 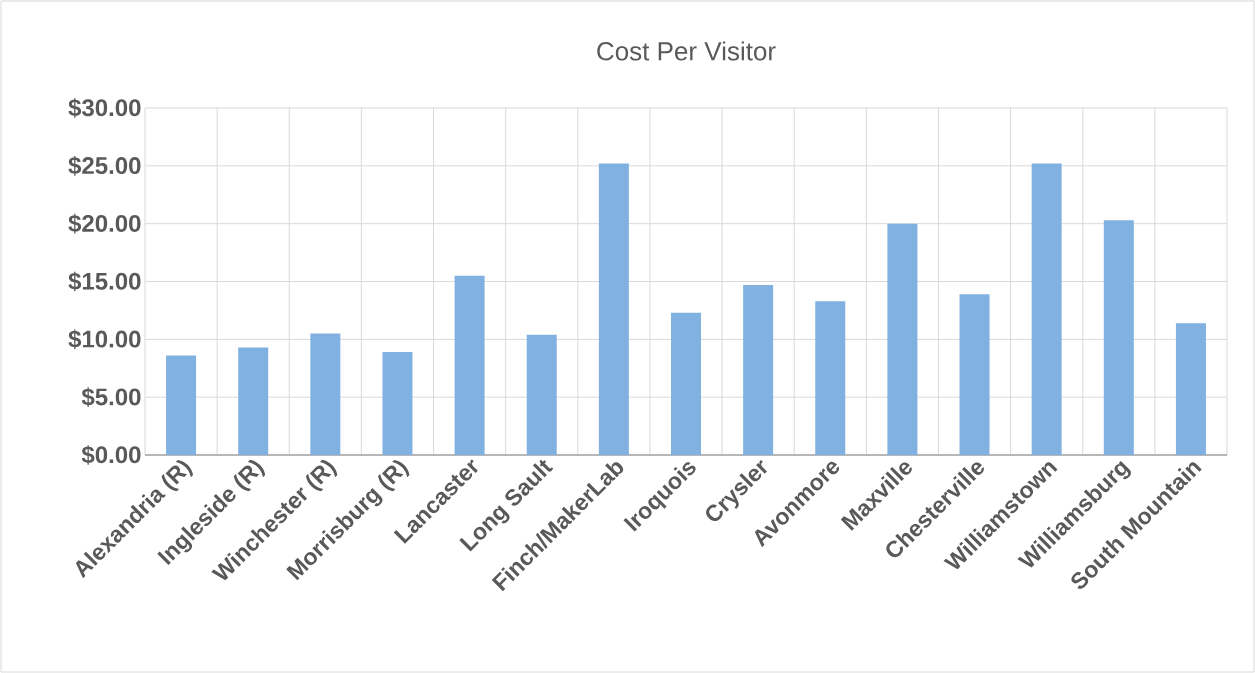 I want to click on y-tick-label: $15.00, so click(x=104, y=281).